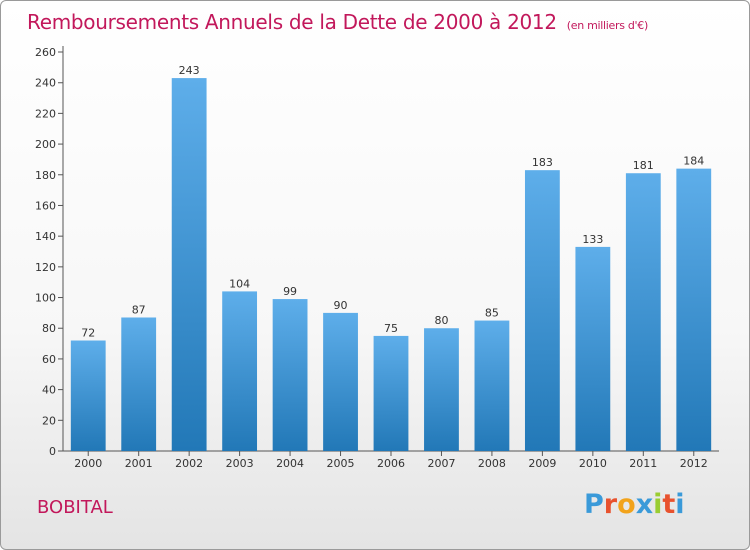  What do you see at coordinates (49, 359) in the screenshot?
I see `y-tick-label: 60` at bounding box center [49, 359].